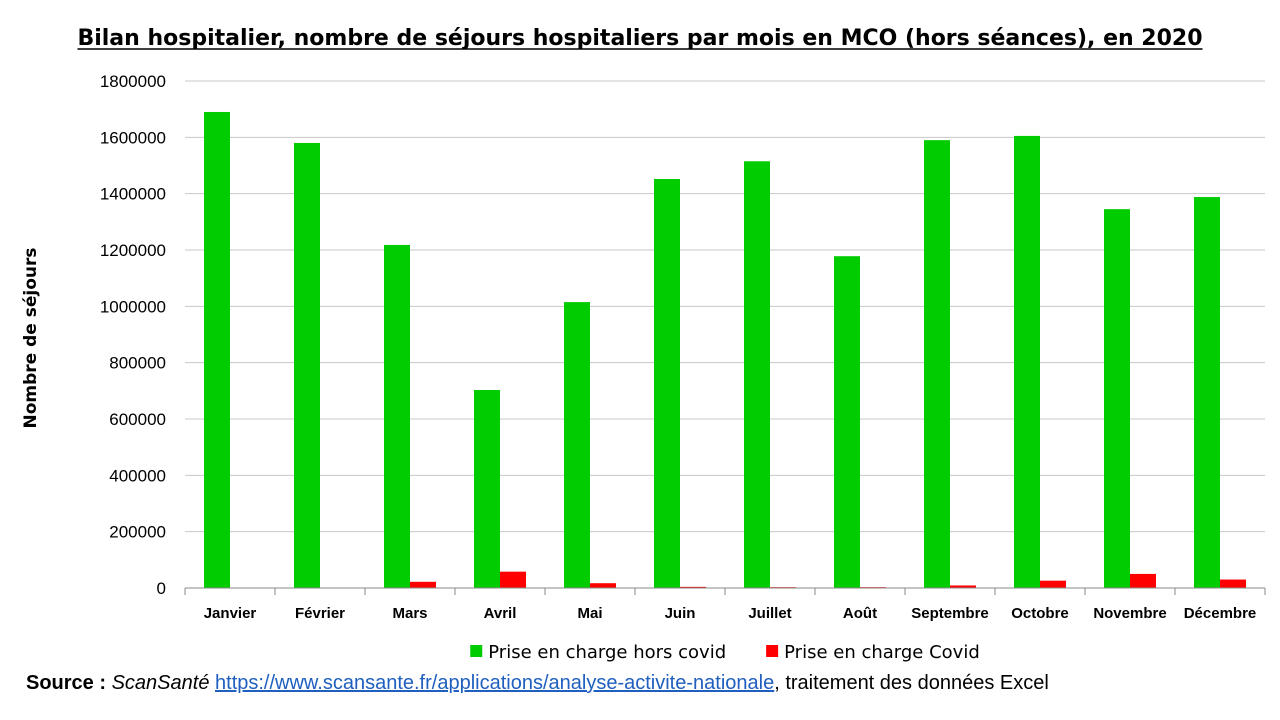  I want to click on legend-label: Prise en charge Covid, so click(882, 652).